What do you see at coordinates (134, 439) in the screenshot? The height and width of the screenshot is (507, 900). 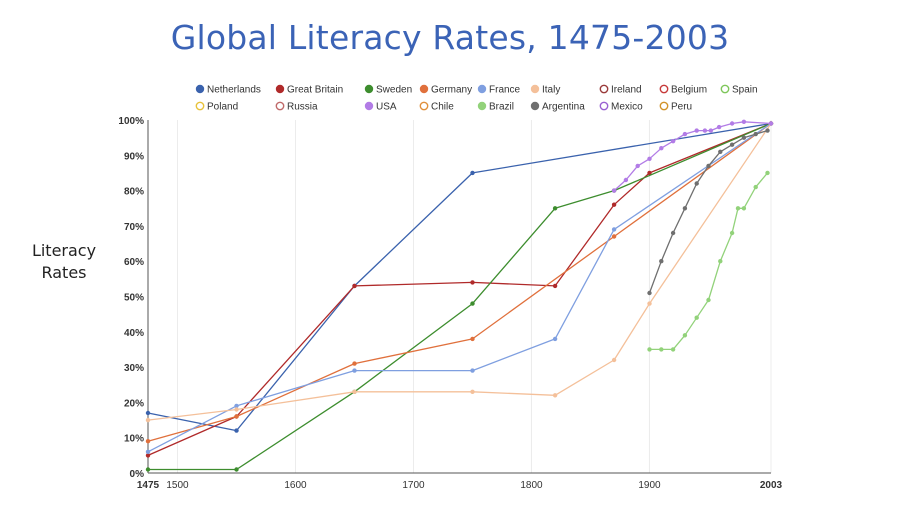 I see `y-tick-label: 10%` at bounding box center [134, 439].